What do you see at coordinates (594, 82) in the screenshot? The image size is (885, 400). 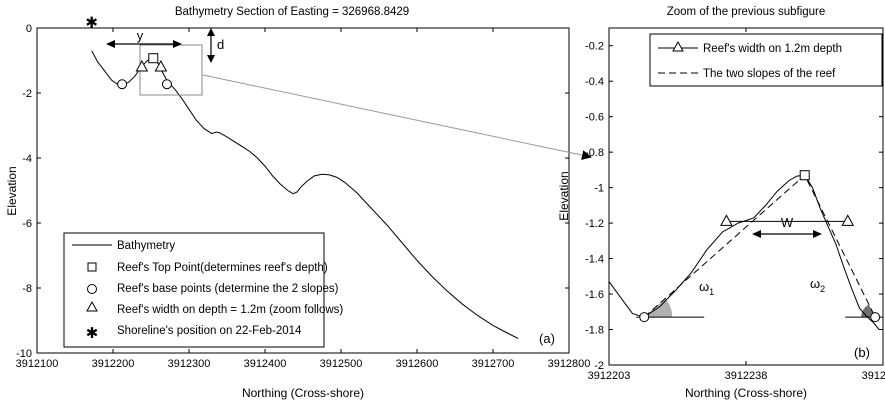 I see `y-tick-label: -0.4` at bounding box center [594, 82].